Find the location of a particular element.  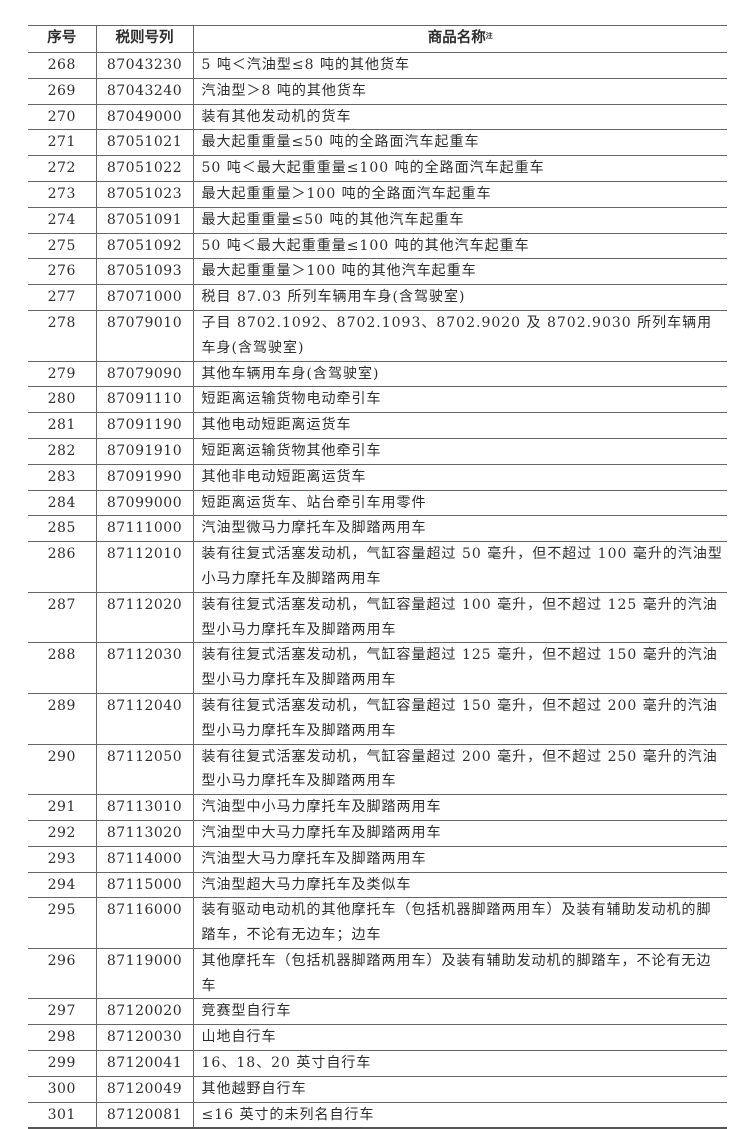

table-row: 281 87091190 其他电动短距离运货车 is located at coordinates (377, 425).